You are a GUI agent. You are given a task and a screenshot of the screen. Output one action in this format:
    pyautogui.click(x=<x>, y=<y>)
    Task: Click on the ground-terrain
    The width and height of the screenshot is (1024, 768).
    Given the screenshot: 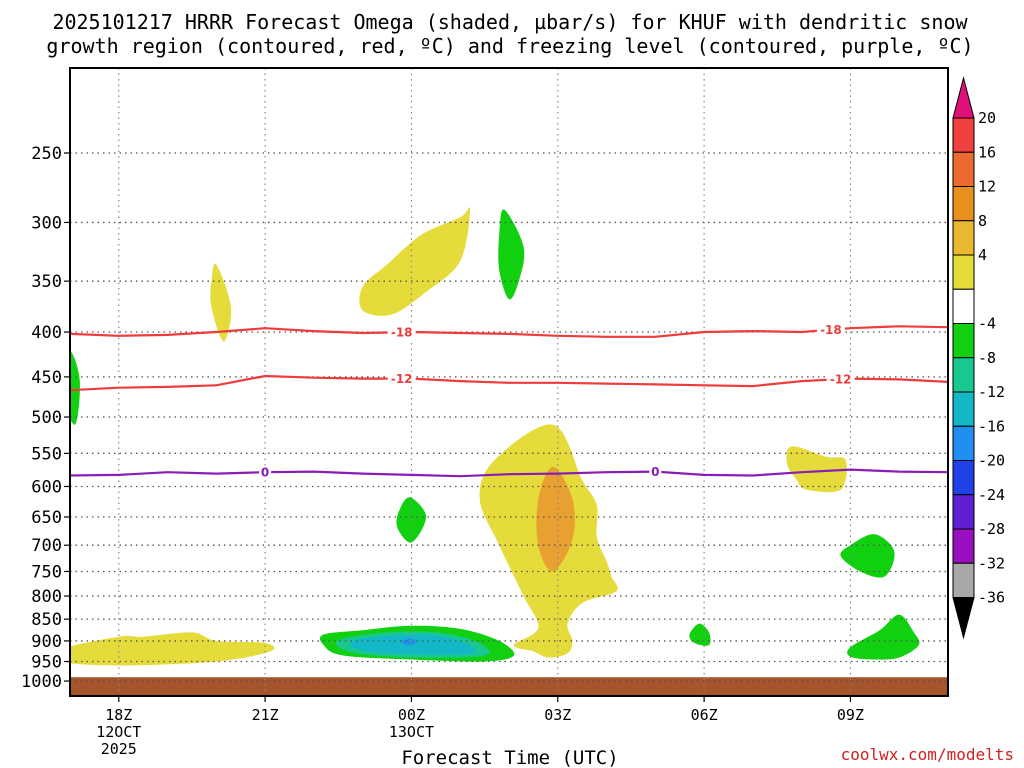 What is the action you would take?
    pyautogui.click(x=509, y=686)
    